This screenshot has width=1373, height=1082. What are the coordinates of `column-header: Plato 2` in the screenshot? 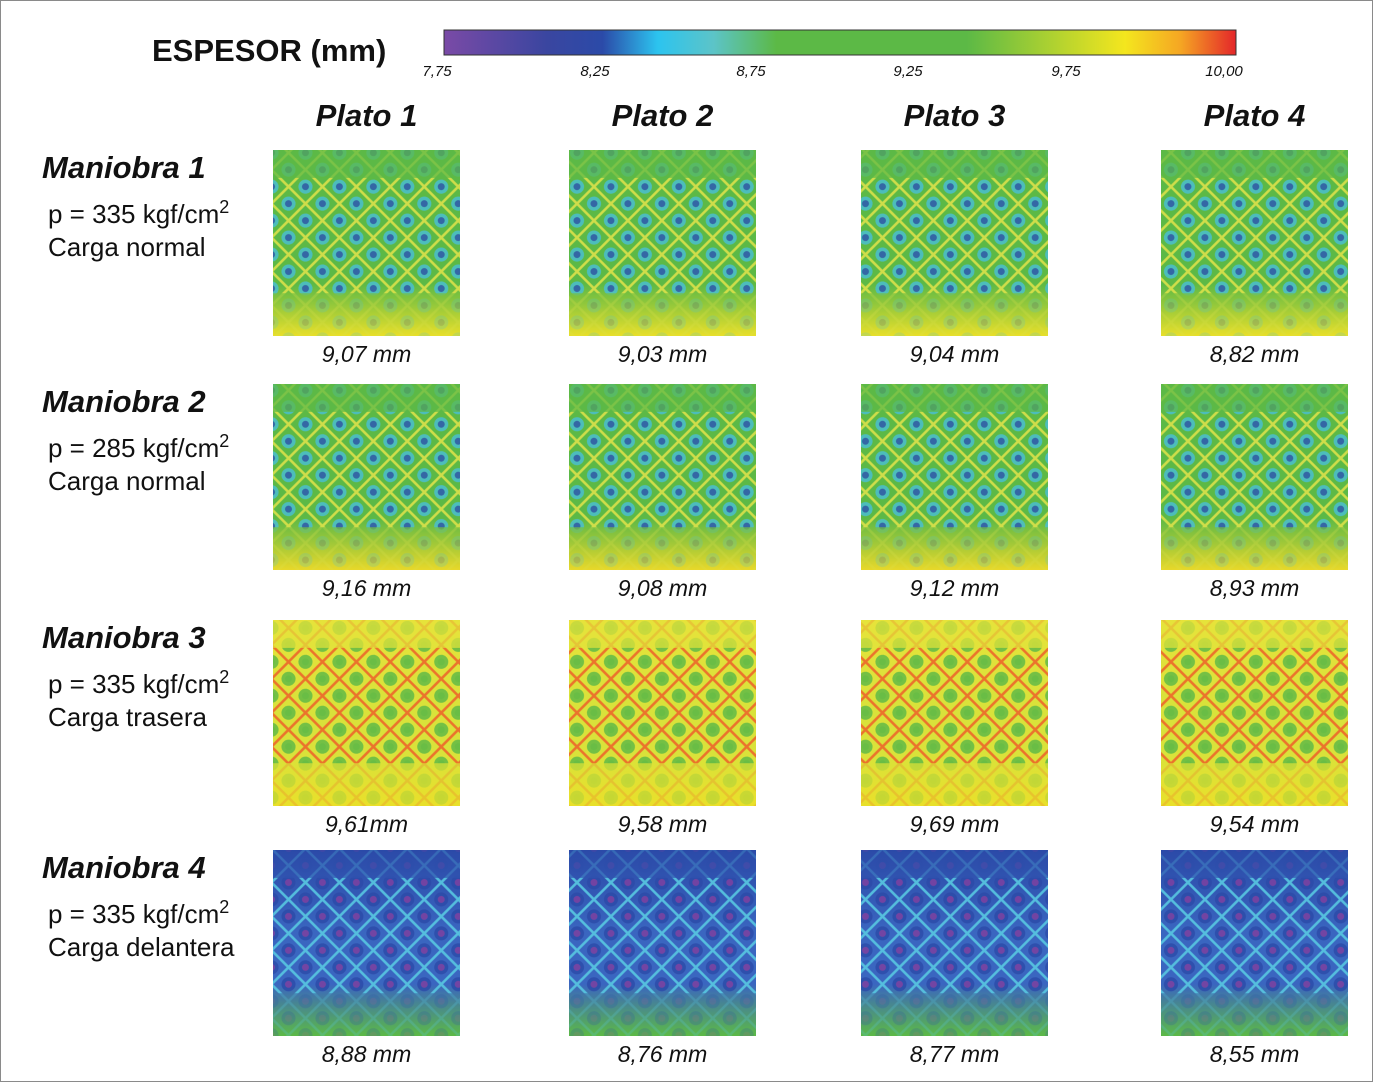 It's located at (663, 115).